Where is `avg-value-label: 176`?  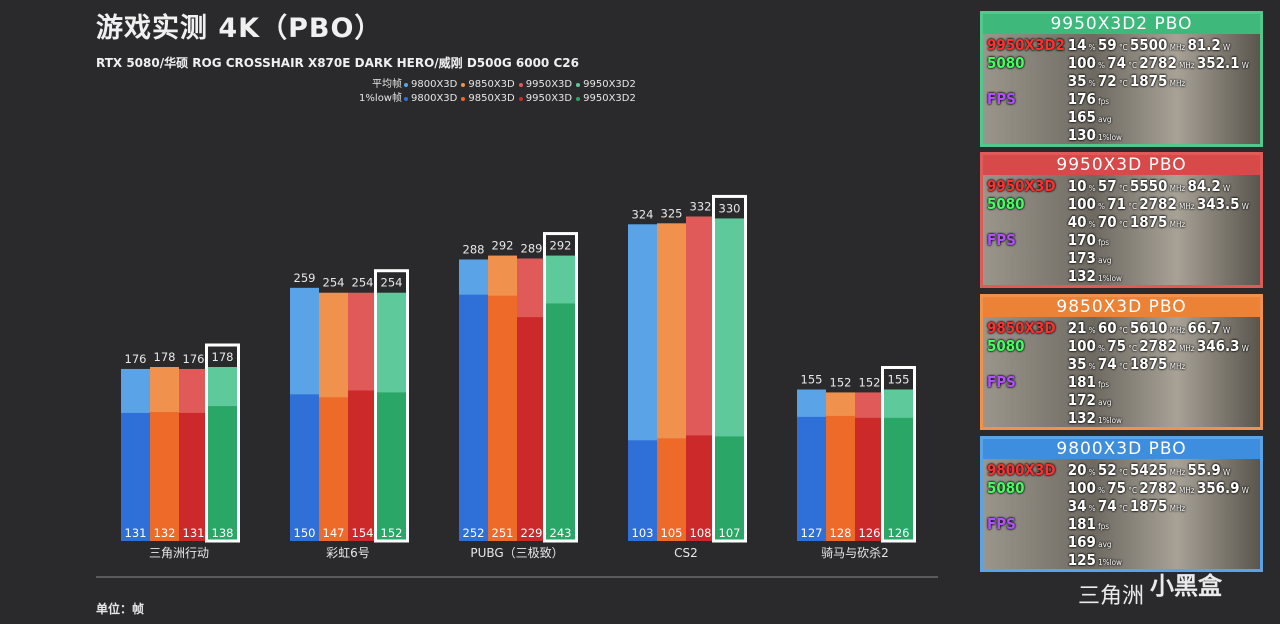
avg-value-label: 176 is located at coordinates (136, 359).